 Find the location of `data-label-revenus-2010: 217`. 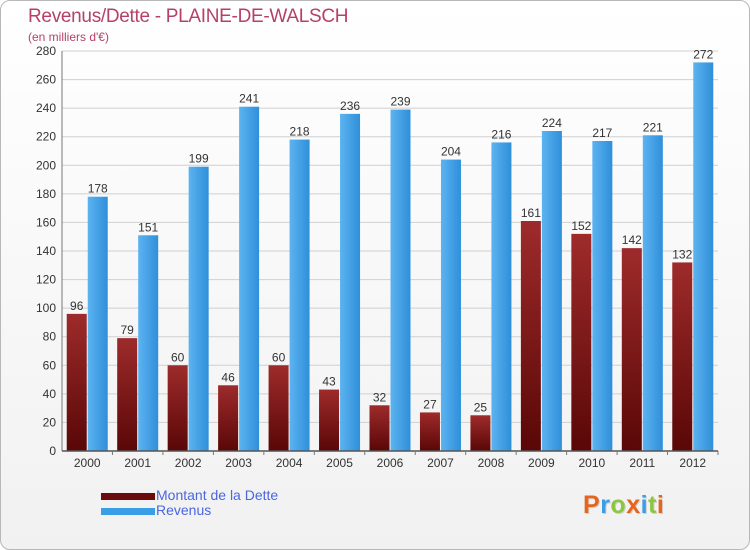

data-label-revenus-2010: 217 is located at coordinates (602, 133).